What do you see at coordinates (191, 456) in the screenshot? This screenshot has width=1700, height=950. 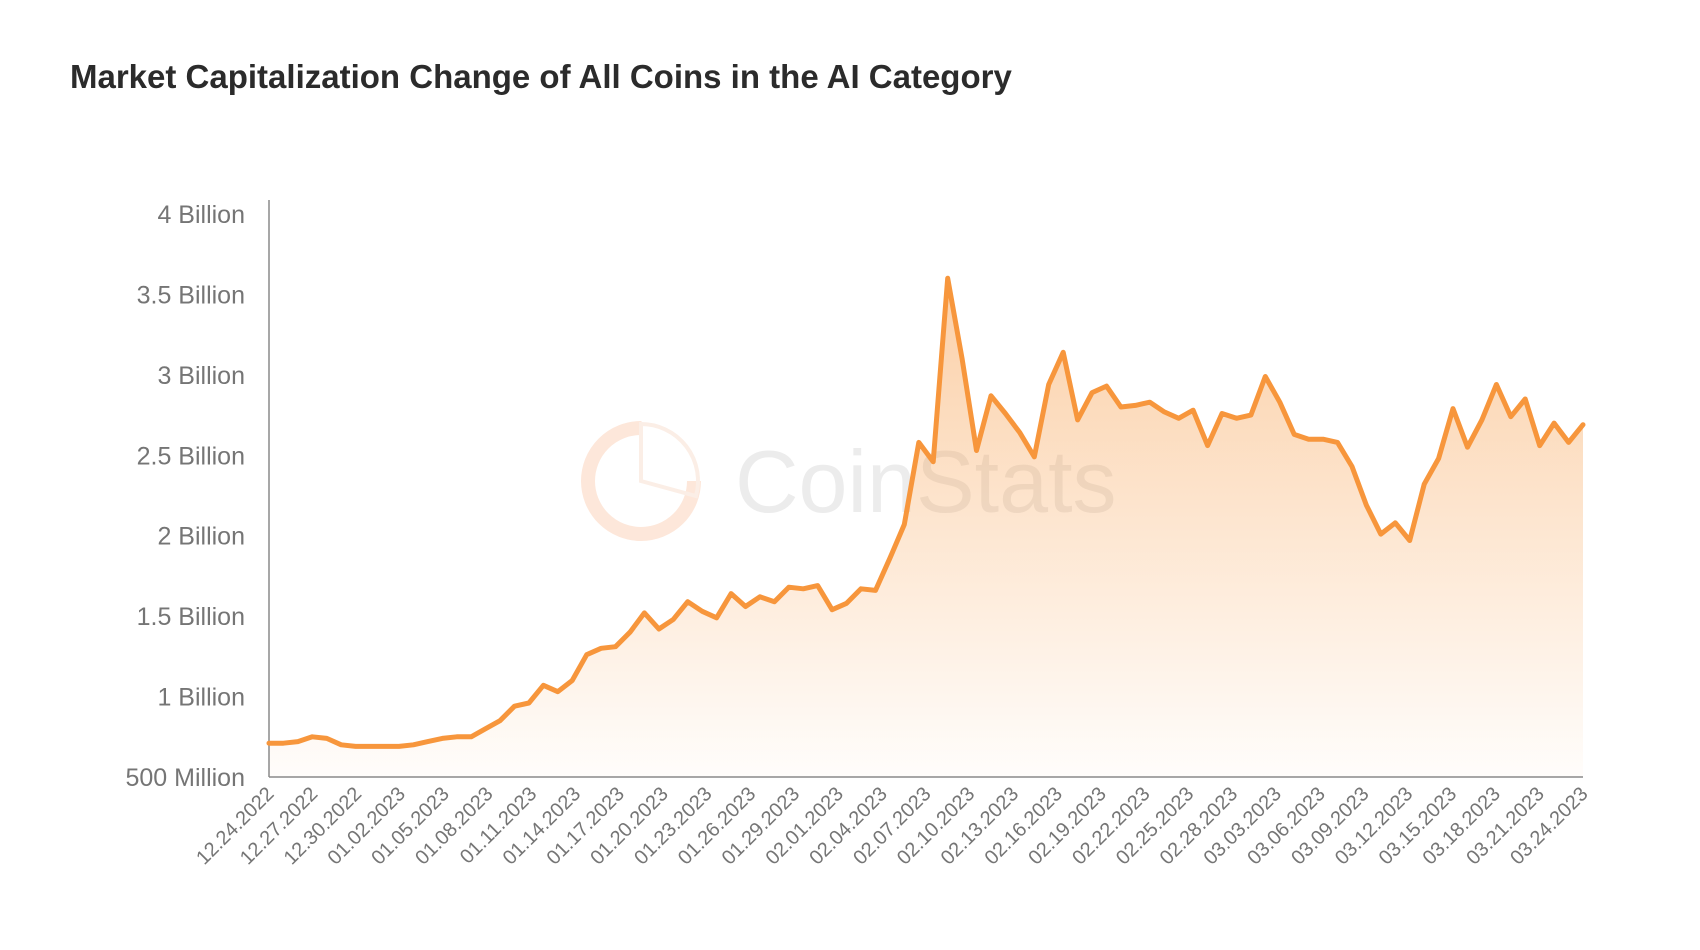 I see `y-tick-label: 2.5 Billion` at bounding box center [191, 456].